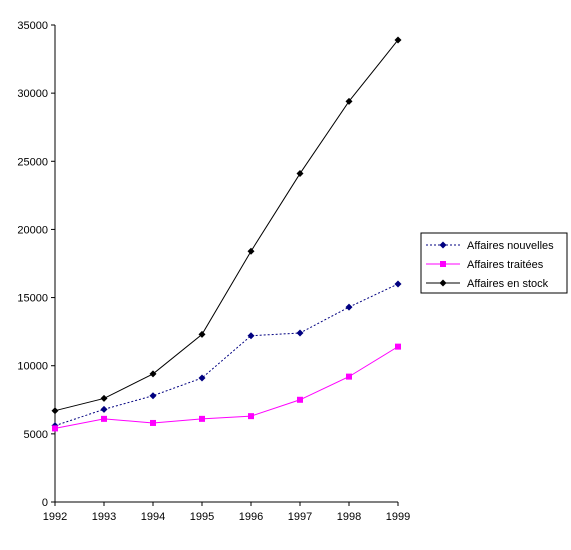 The height and width of the screenshot is (550, 571). Describe the element at coordinates (202, 517) in the screenshot. I see `x-tick-label: 1995` at that location.